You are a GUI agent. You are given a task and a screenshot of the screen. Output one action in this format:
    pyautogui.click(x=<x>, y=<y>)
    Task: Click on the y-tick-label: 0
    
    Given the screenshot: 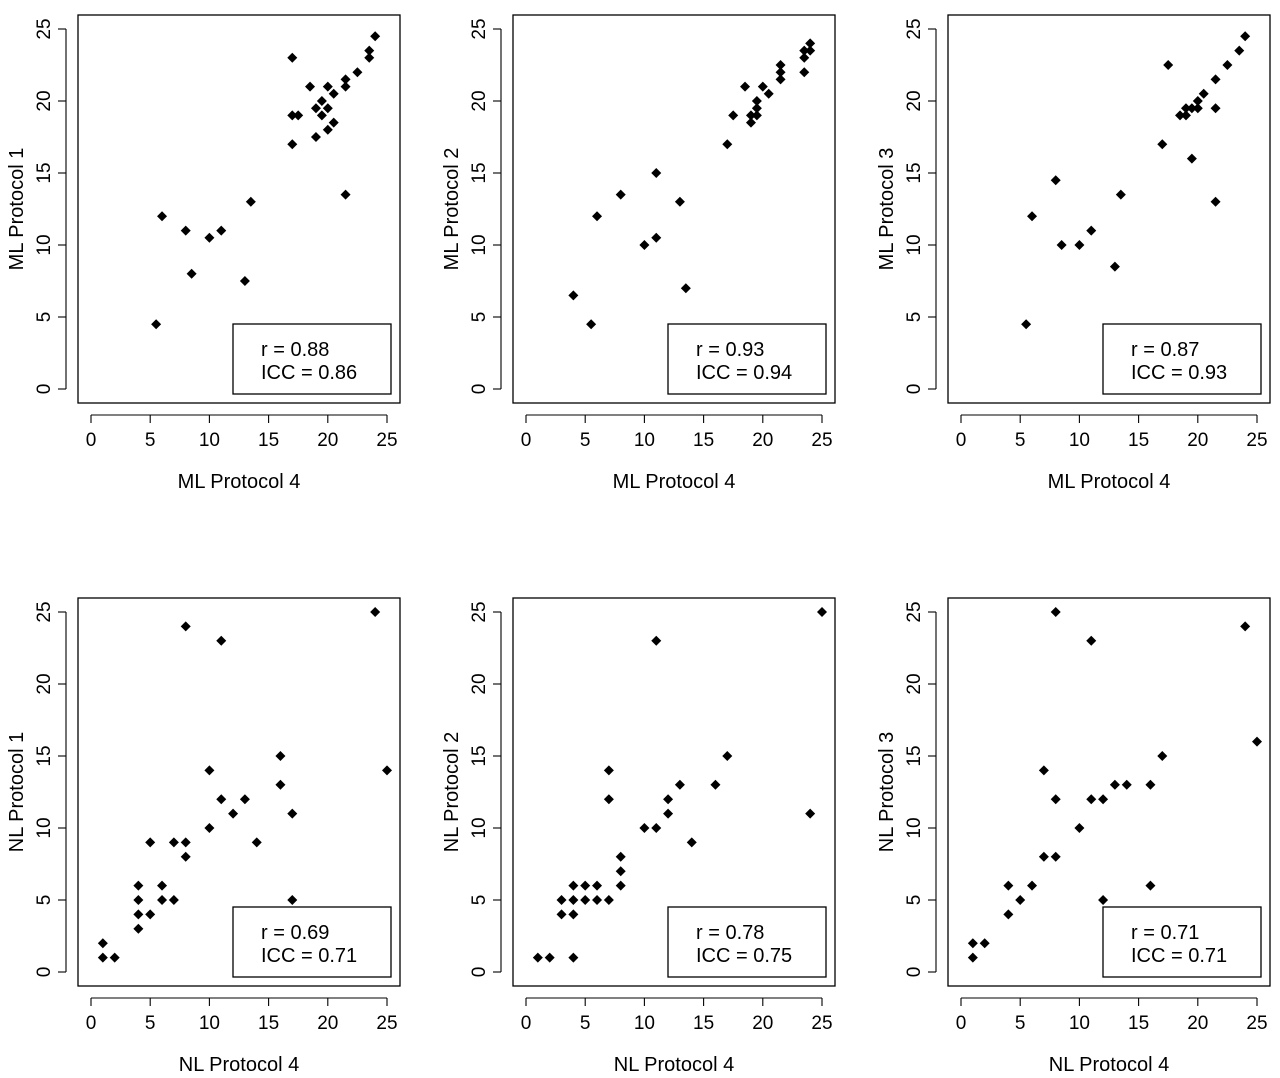 What is the action you would take?
    pyautogui.click(x=479, y=972)
    